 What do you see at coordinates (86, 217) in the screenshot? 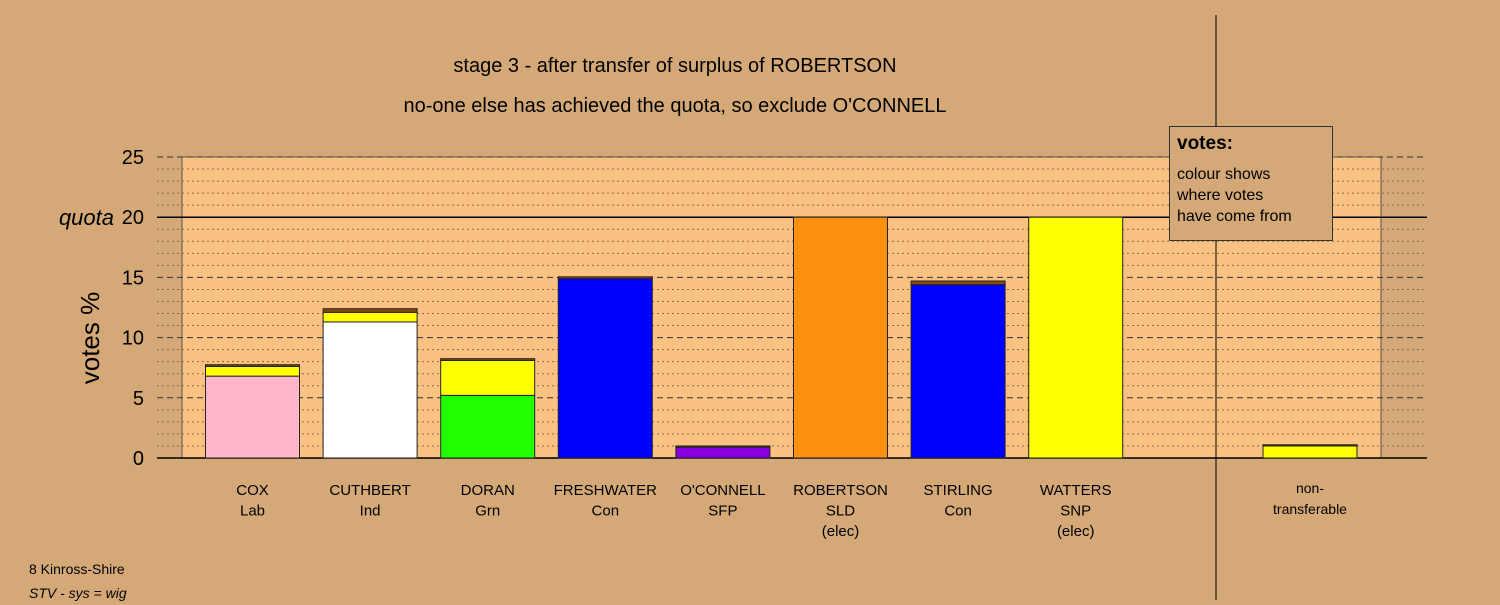
I see `quota-label: quota` at bounding box center [86, 217].